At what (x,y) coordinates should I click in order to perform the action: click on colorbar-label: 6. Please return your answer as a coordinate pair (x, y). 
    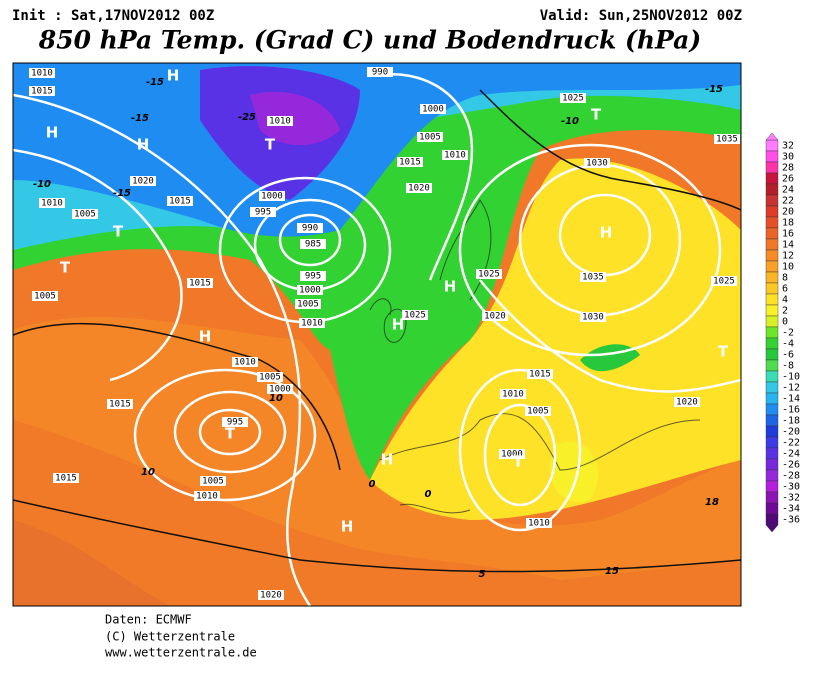
    Looking at the image, I should click on (785, 289).